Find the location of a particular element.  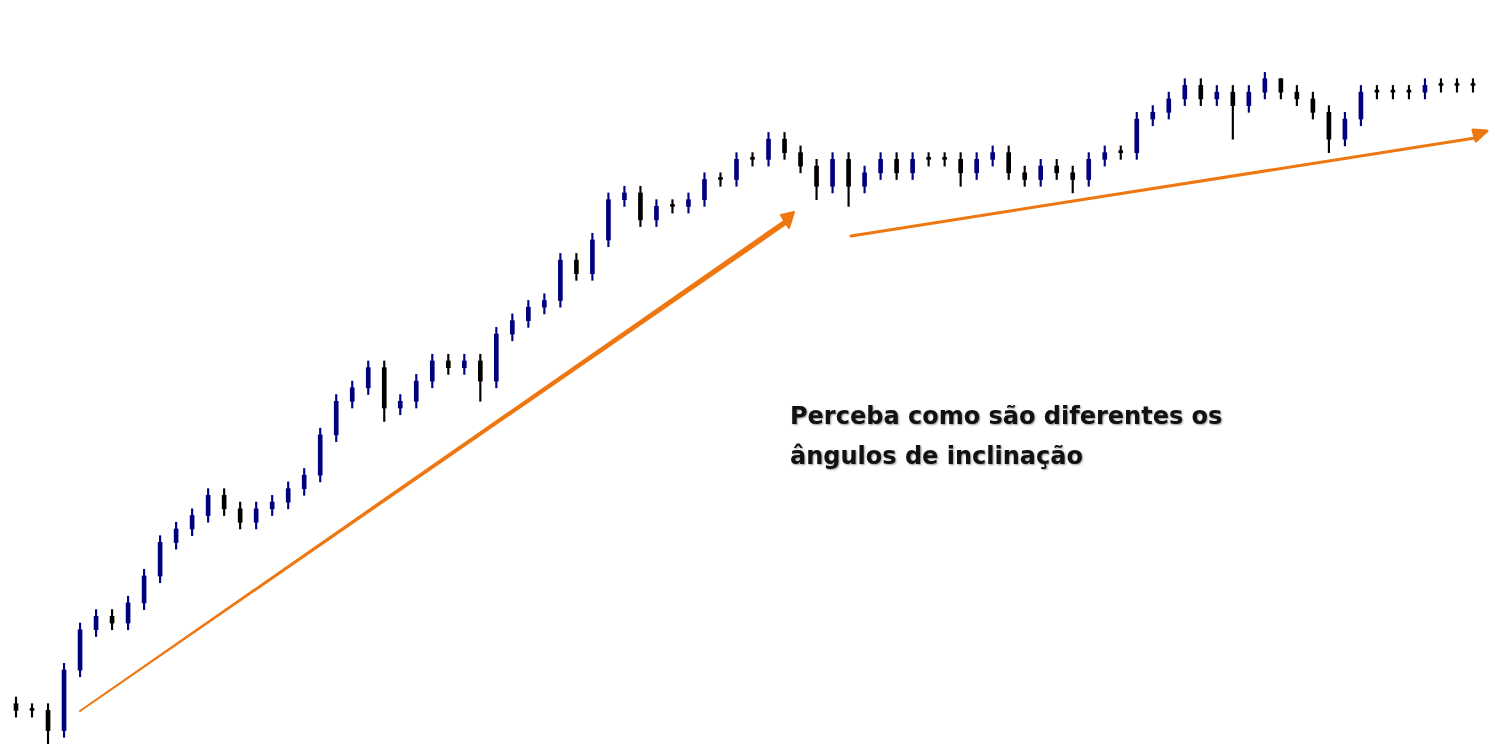

annotation: Perceba como são diferentes os ângulos de inclinação is located at coordinates (1007, 436).